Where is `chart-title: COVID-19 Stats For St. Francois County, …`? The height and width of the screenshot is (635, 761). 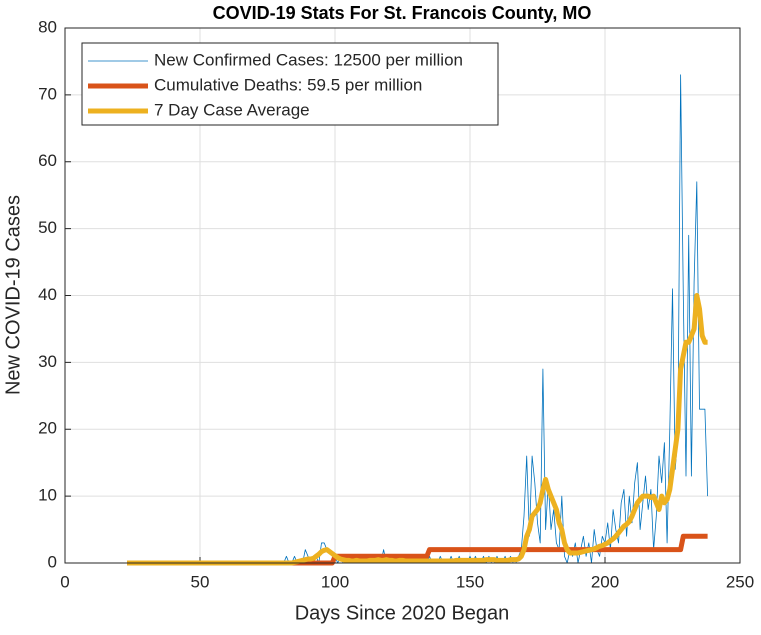 chart-title: COVID-19 Stats For St. Francois County, … is located at coordinates (402, 13).